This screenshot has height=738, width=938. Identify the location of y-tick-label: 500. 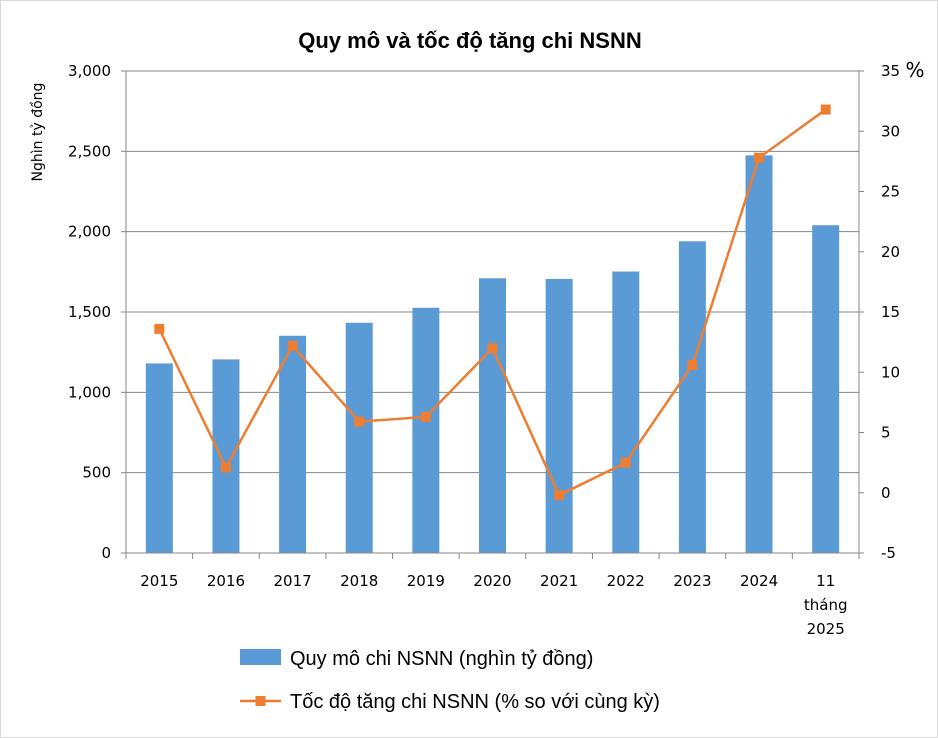
(96, 473).